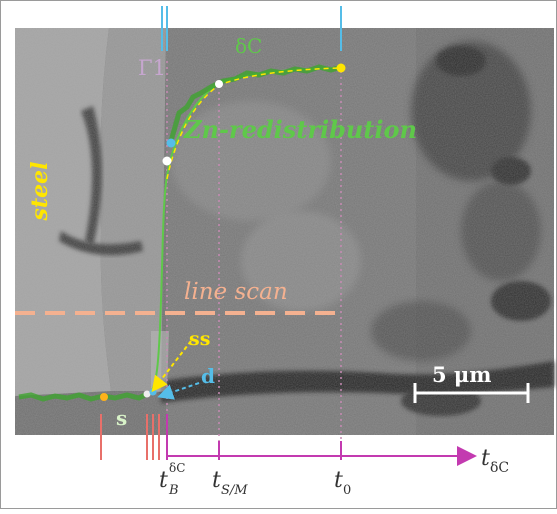 Image resolution: width=557 pixels, height=514 pixels. What do you see at coordinates (40, 192) in the screenshot?
I see `label-steel: steel` at bounding box center [40, 192].